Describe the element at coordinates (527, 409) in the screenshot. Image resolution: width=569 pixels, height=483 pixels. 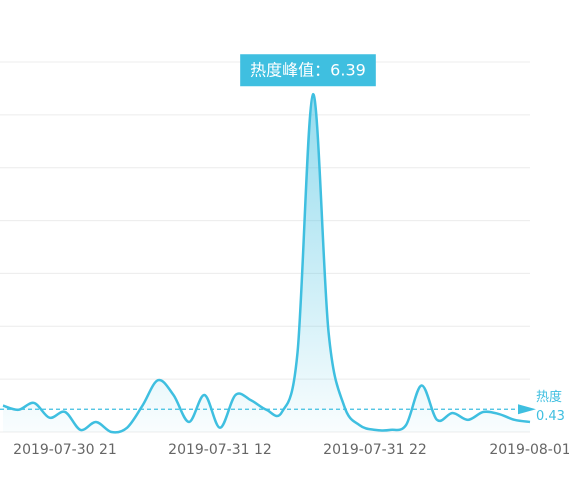
I see `average-arrow` at that location.